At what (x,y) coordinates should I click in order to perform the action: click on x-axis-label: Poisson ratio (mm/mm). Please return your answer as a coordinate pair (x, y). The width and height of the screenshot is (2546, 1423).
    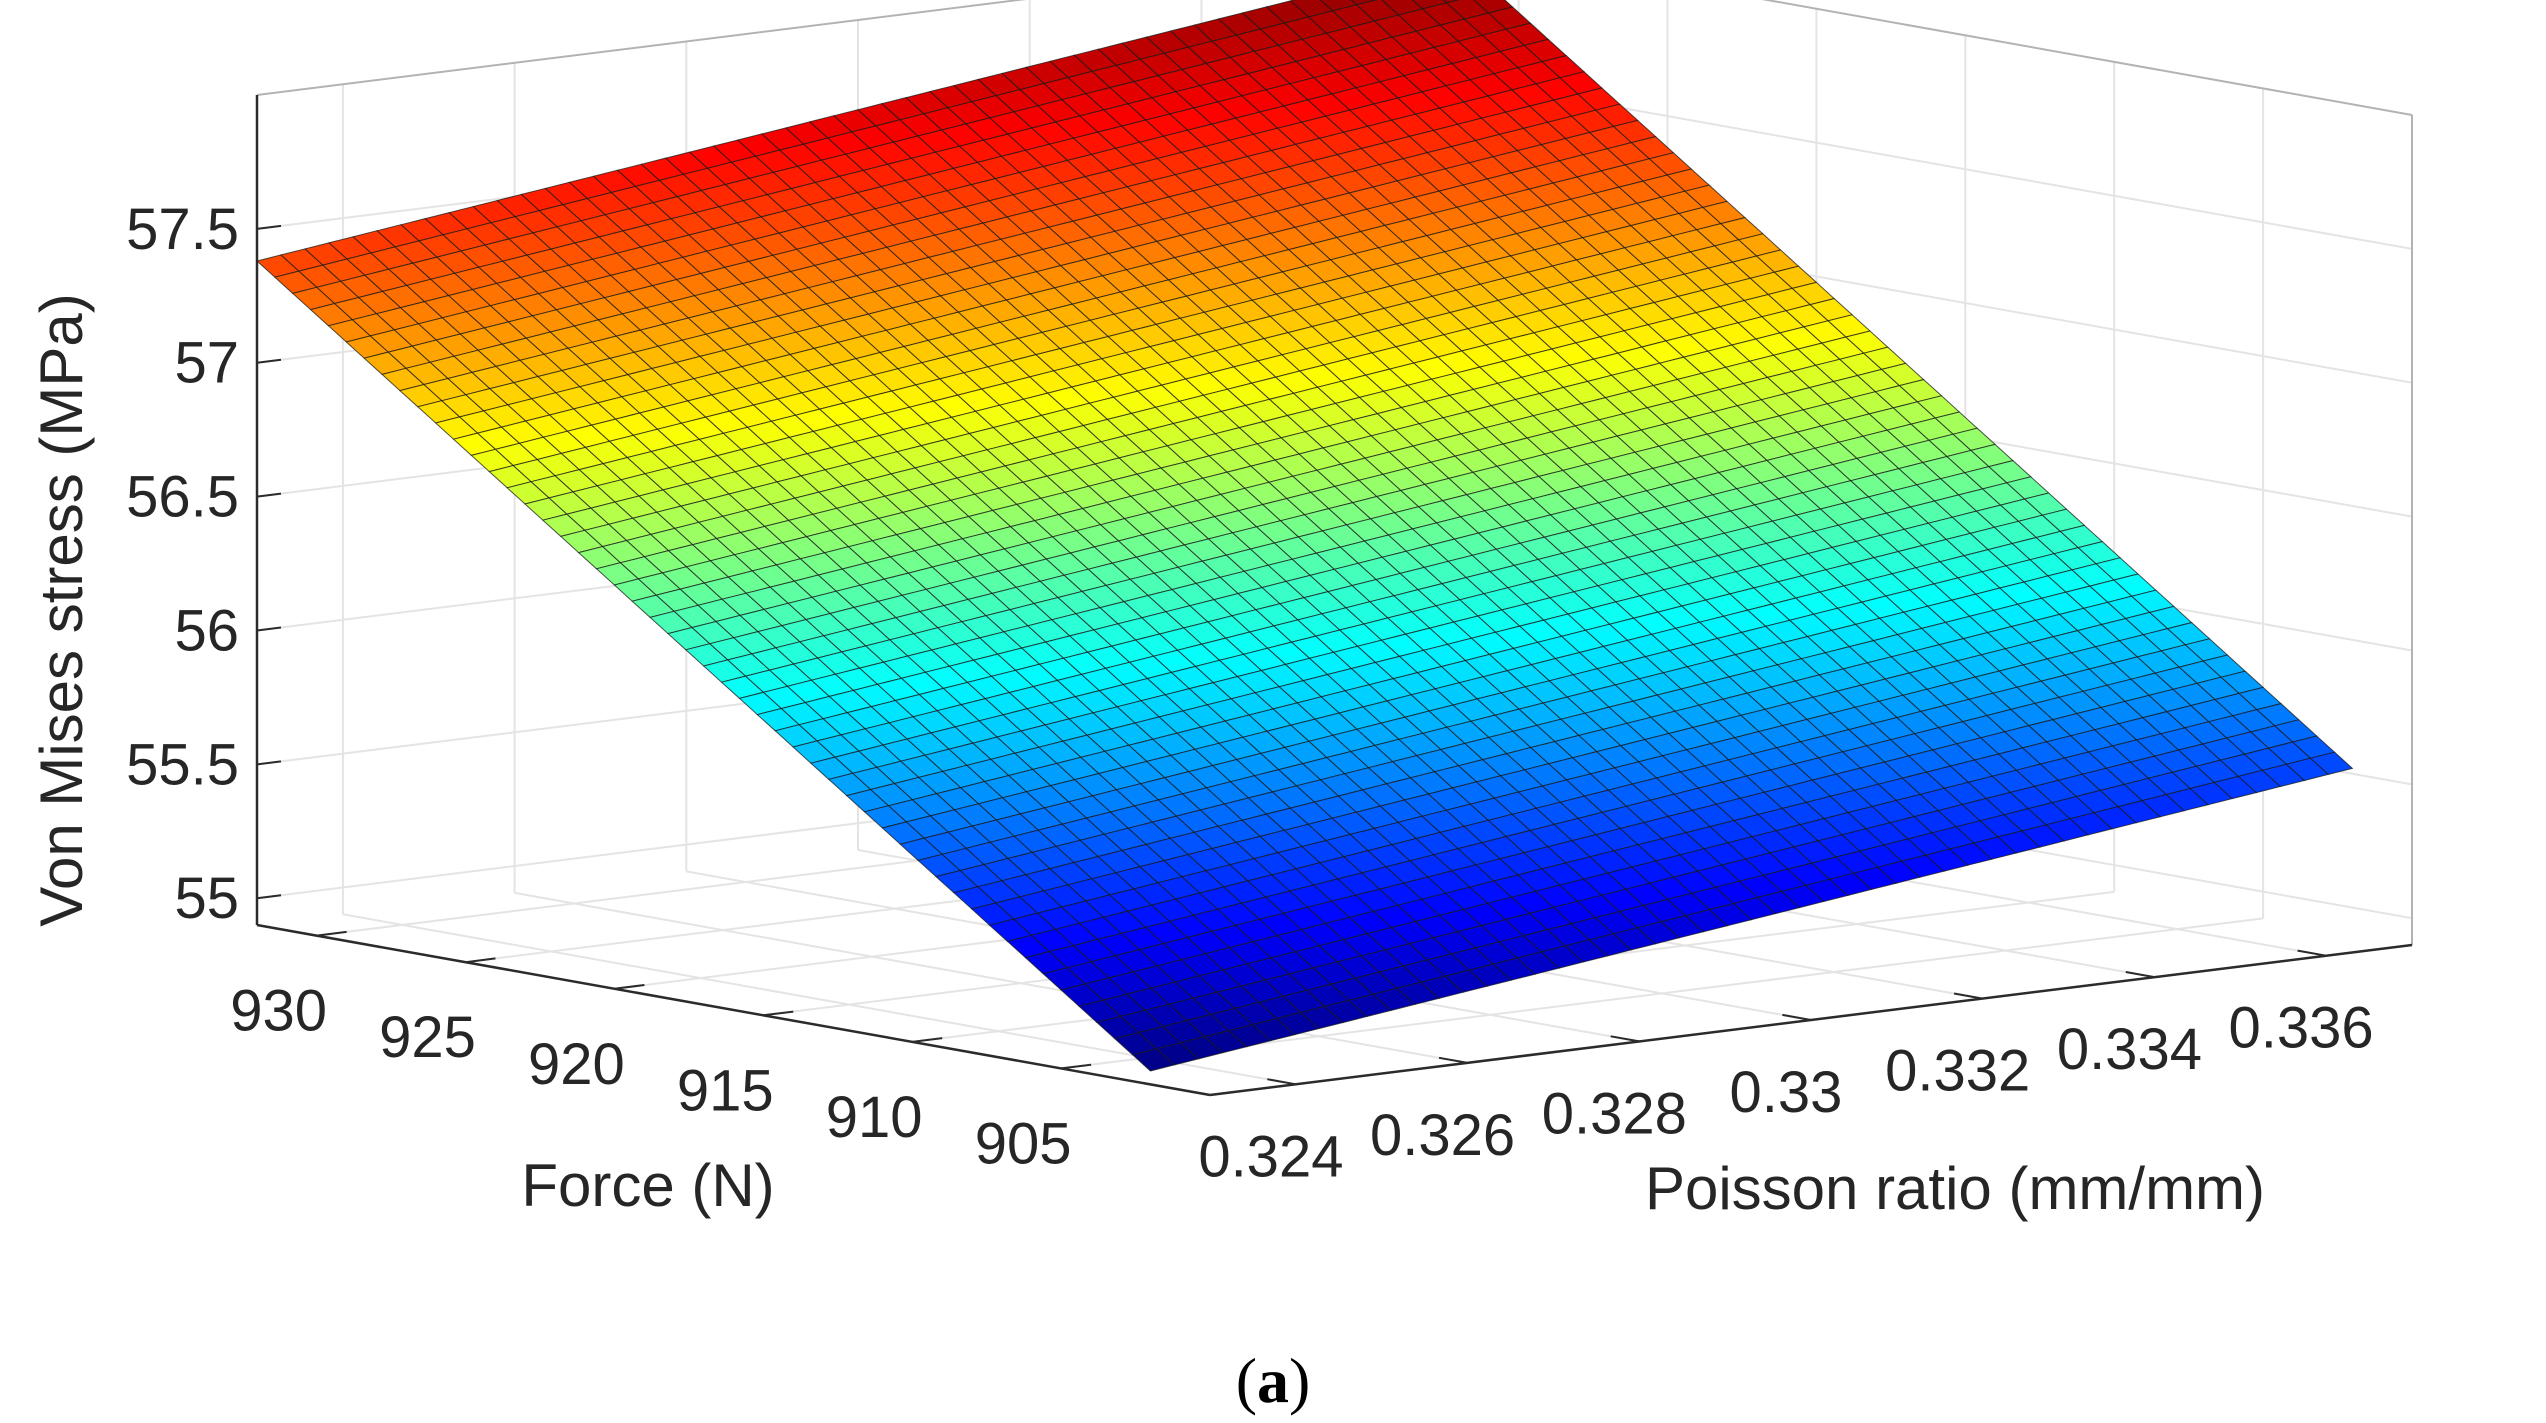
    Looking at the image, I should click on (1955, 1188).